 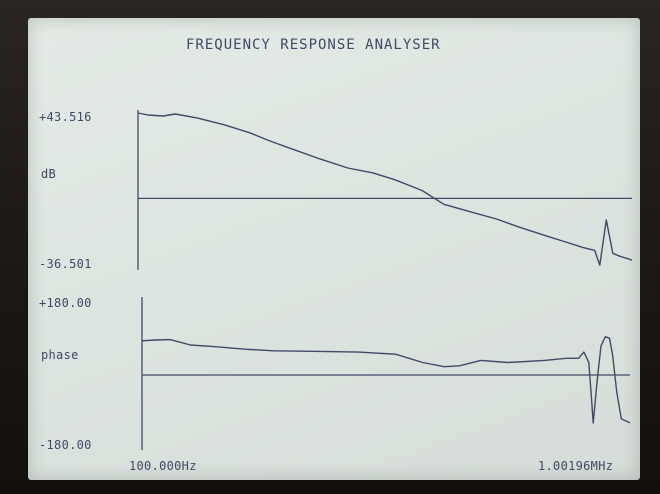 What do you see at coordinates (65, 303) in the screenshot?
I see `phase-max-label: +180.00` at bounding box center [65, 303].